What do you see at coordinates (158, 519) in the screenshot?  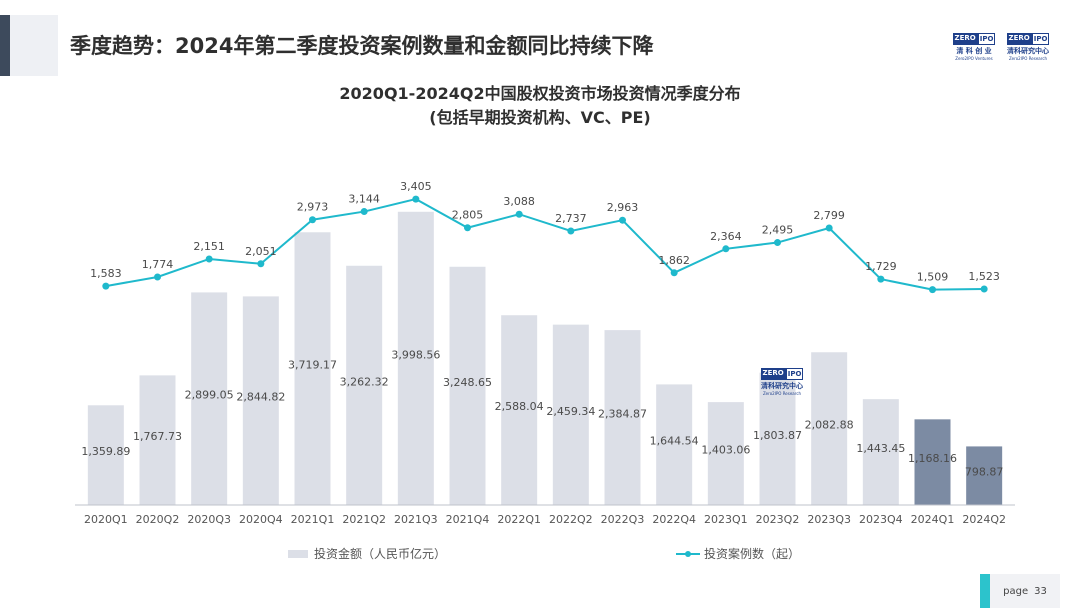 I see `x-tick-label: 2020Q2` at bounding box center [158, 519].